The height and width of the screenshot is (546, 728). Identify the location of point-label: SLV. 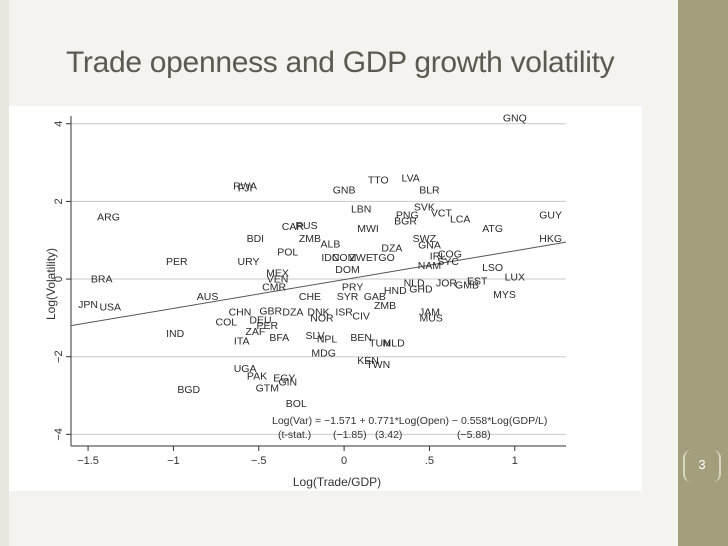
(315, 336).